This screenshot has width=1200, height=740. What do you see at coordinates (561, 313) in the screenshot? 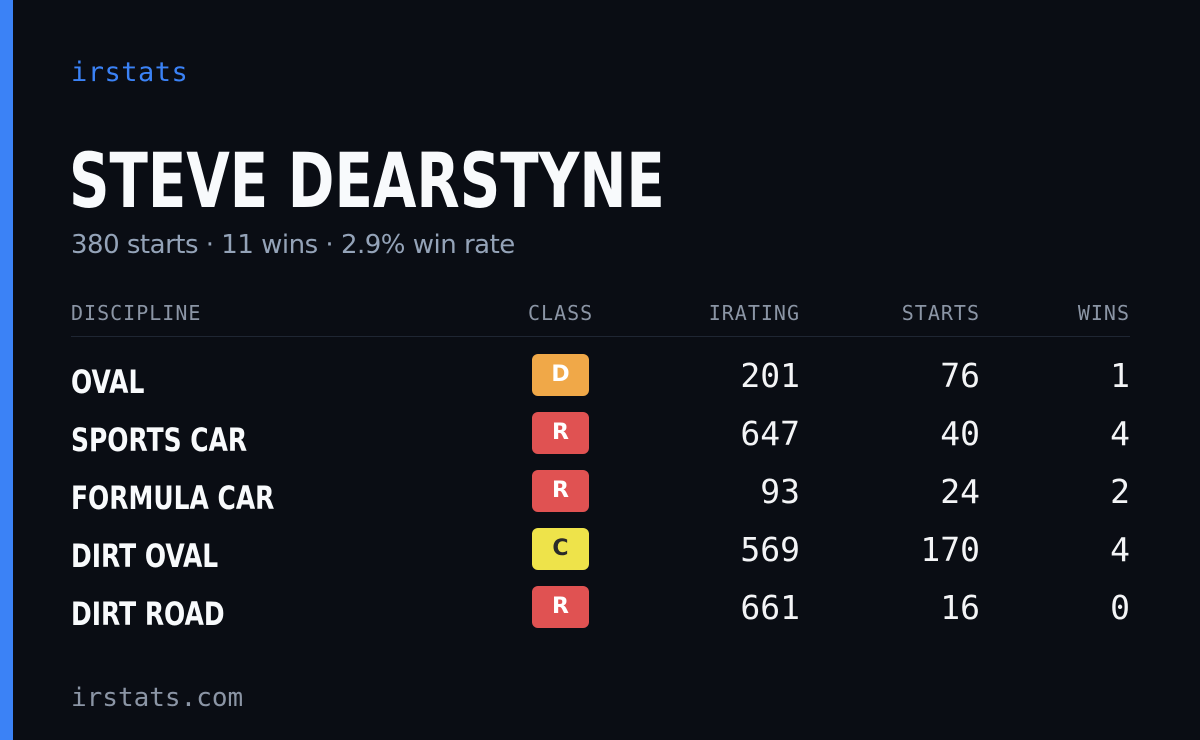
I see `header-class: CLASS` at bounding box center [561, 313].